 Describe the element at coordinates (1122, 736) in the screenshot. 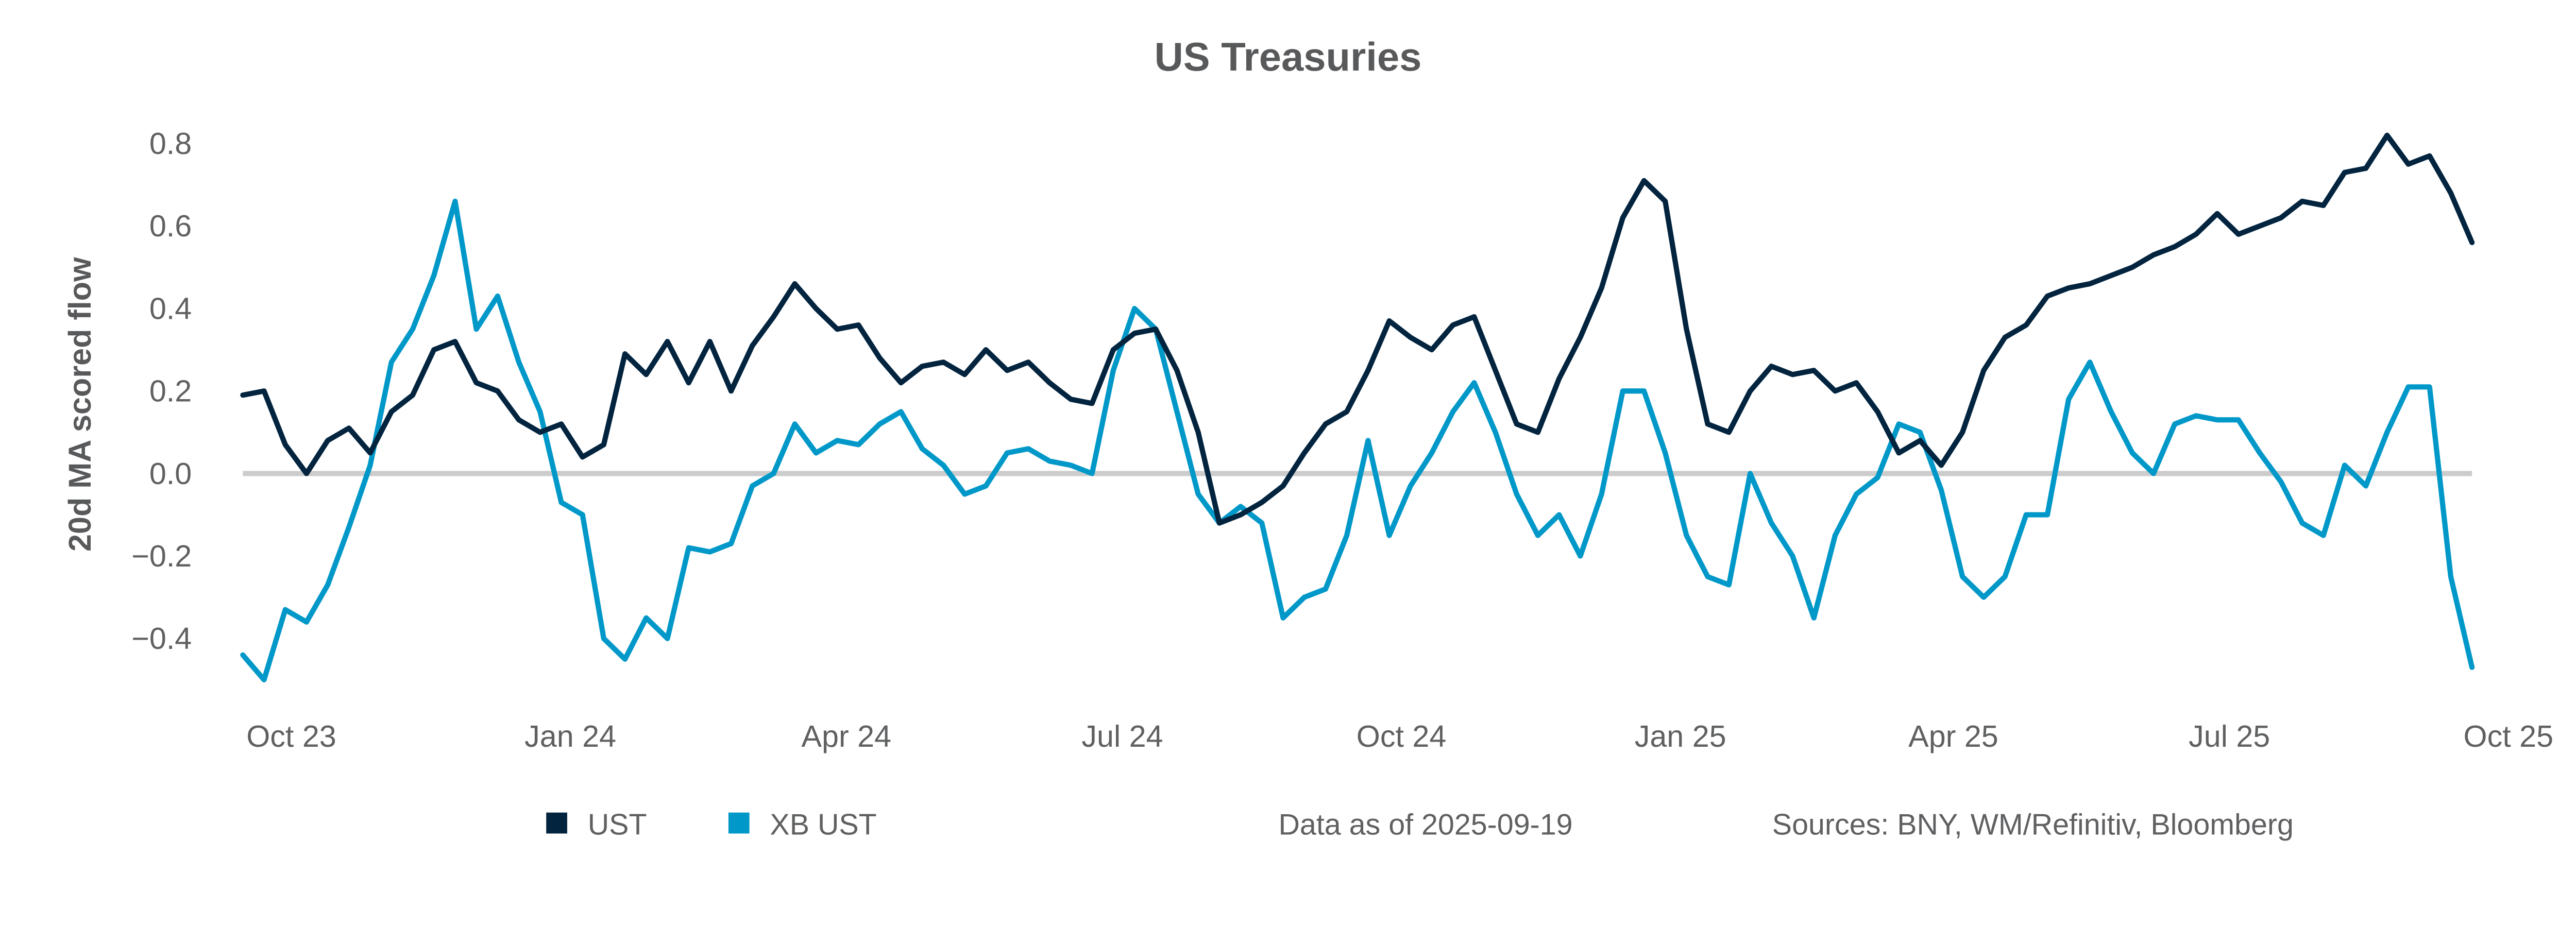

I see `x-tick-label: Jul 24` at that location.